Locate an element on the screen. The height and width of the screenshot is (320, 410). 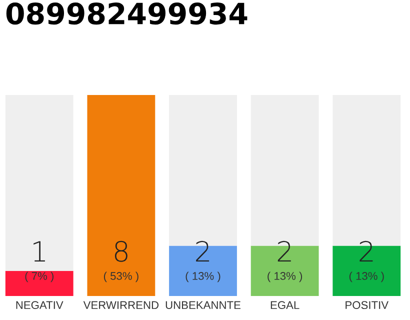
data-label: 1 ( 7% ) is located at coordinates (39, 261).